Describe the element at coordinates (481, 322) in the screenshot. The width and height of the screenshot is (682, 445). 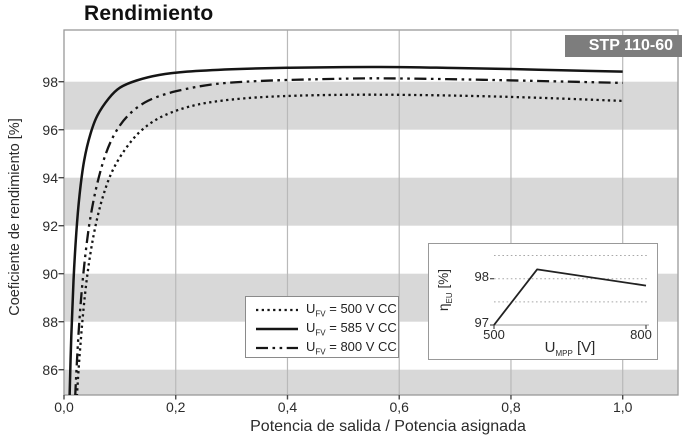
I see `inset-y-tick-97: 97` at that location.